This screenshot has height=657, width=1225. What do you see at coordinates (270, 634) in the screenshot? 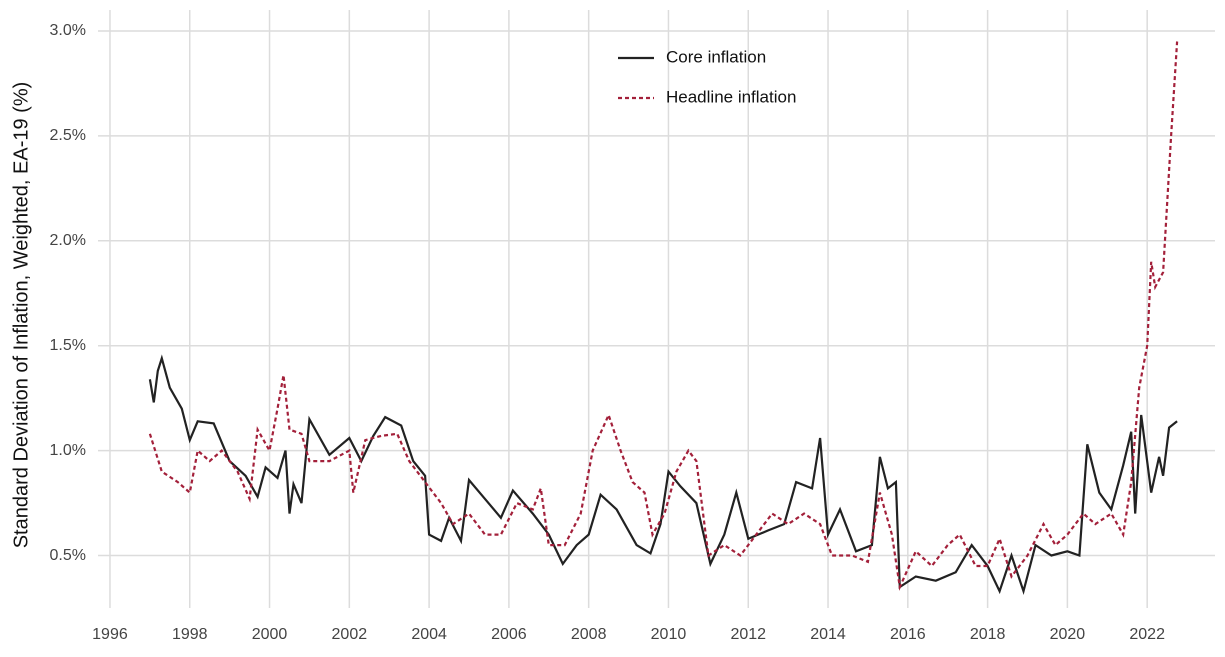
I see `x-tick-label: 2000` at bounding box center [270, 634].